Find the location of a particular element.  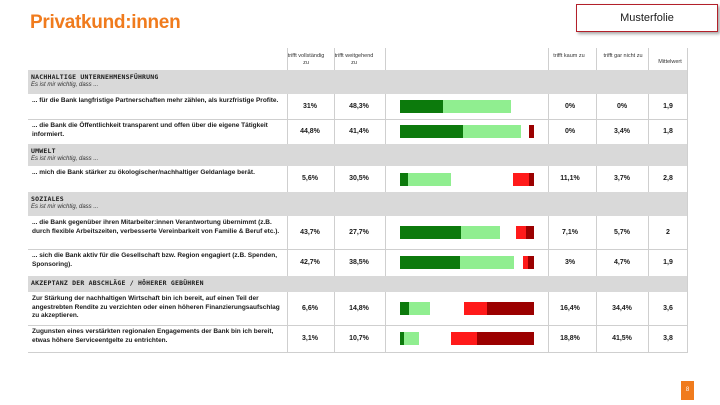

weitgehend-value: 48,3% is located at coordinates (359, 106).